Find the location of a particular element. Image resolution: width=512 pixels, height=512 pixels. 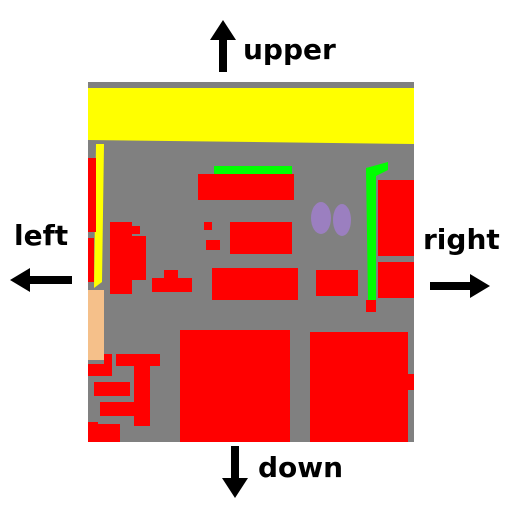

arrow-down-icon is located at coordinates (235, 472).